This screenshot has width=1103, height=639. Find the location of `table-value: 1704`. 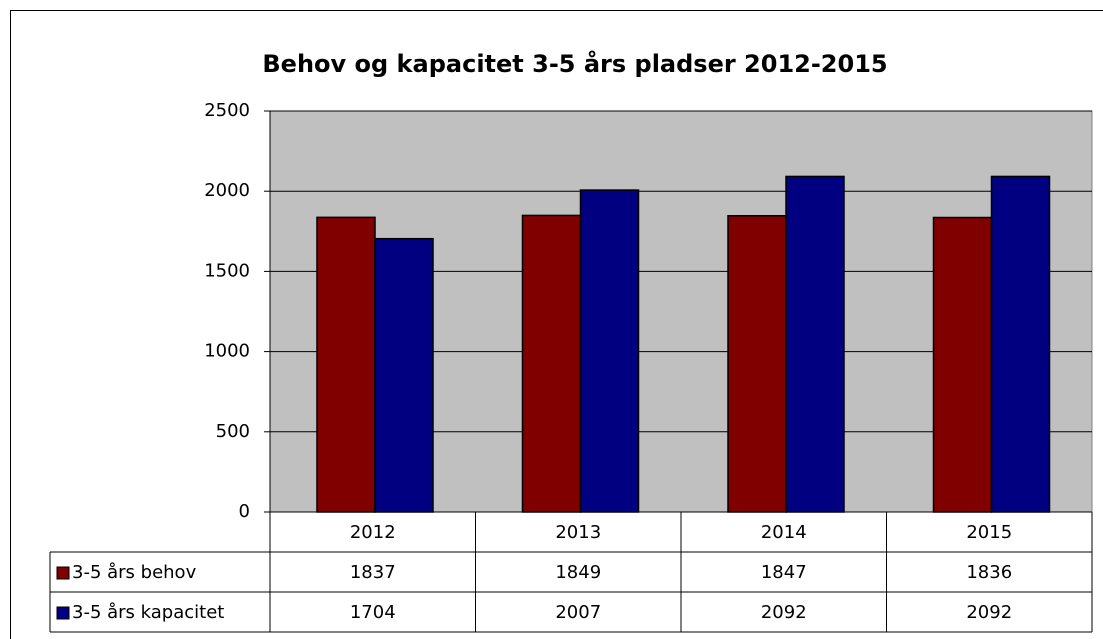

table-value: 1704 is located at coordinates (373, 612).